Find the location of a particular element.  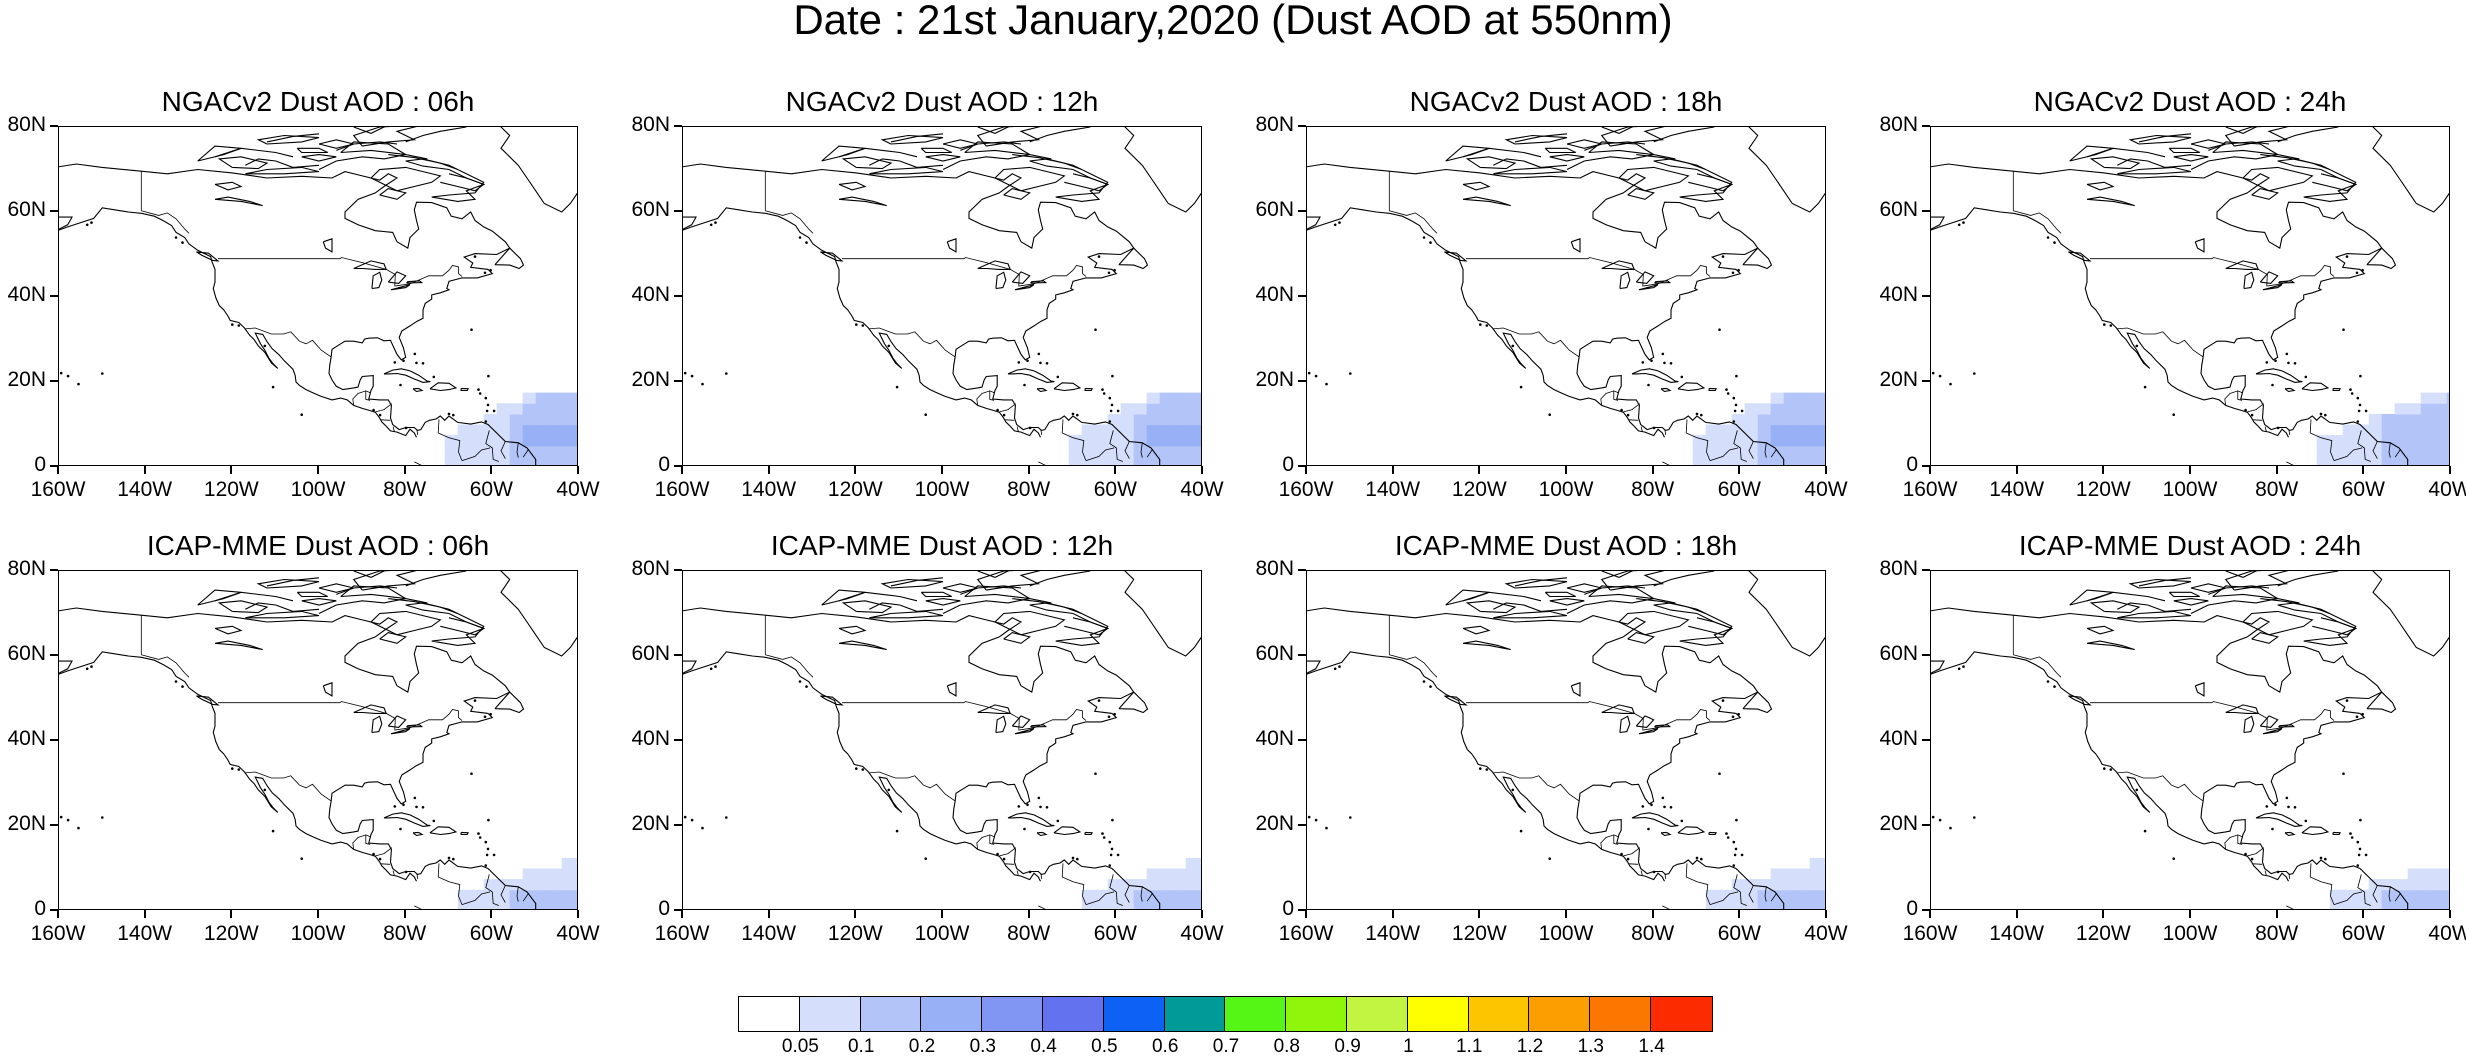

lon-tick-label: 40W is located at coordinates (2447, 489).